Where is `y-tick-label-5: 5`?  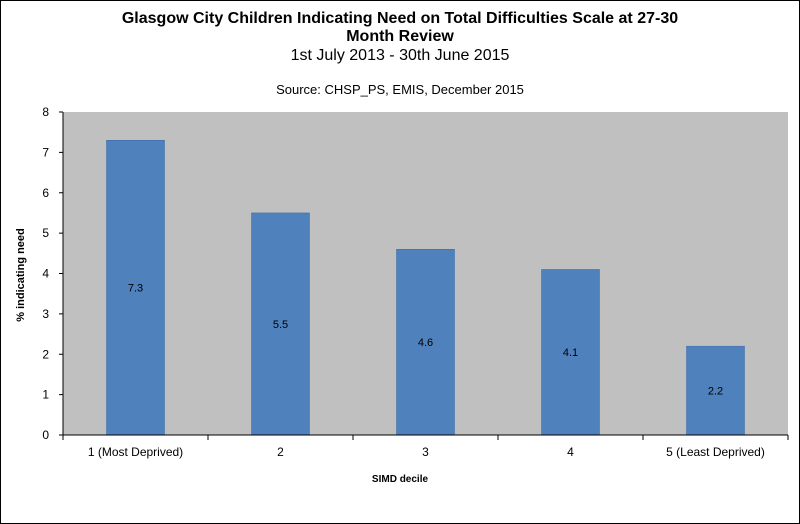
y-tick-label-5: 5 is located at coordinates (45, 233).